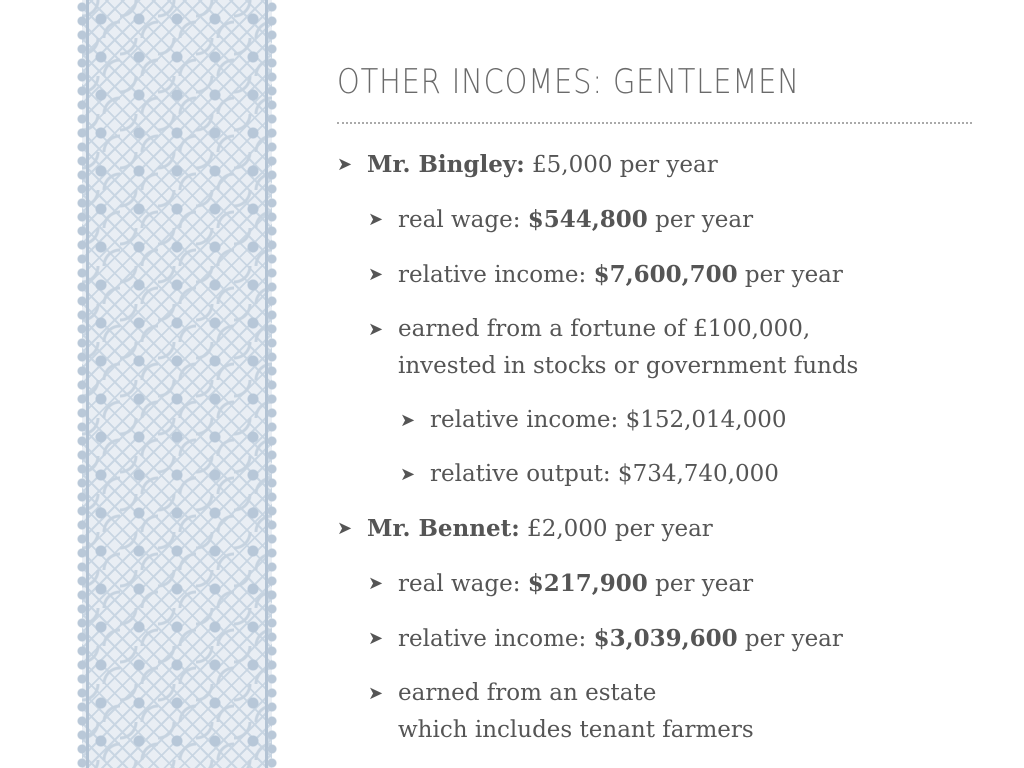 This screenshot has width=1024, height=768. Describe the element at coordinates (654, 123) in the screenshot. I see `title-divider` at that location.